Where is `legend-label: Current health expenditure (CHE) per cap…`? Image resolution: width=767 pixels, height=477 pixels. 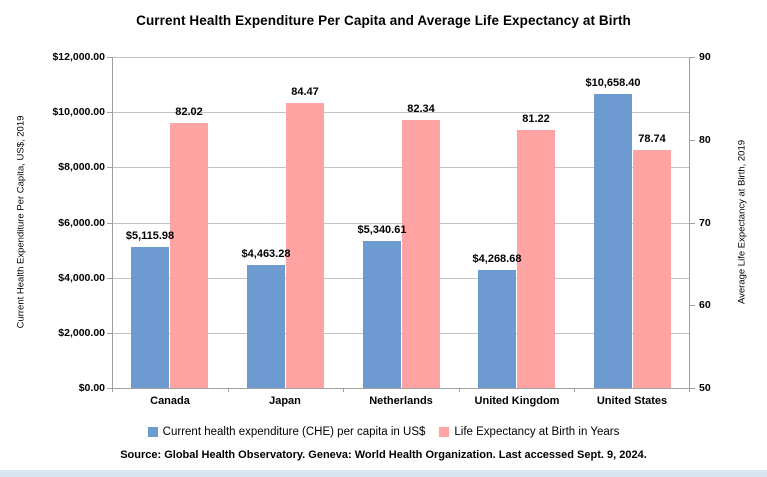 legend-label: Current health expenditure (CHE) per cap… is located at coordinates (294, 432).